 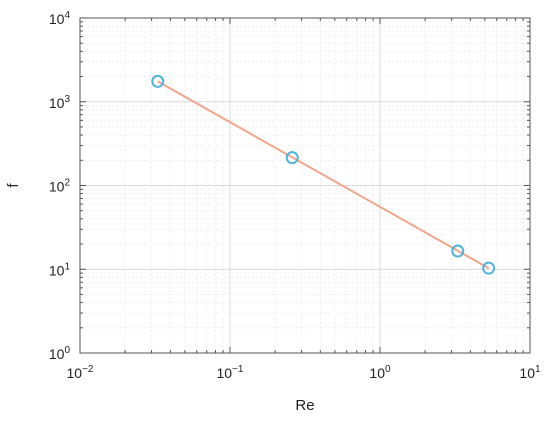 What do you see at coordinates (380, 372) in the screenshot?
I see `x-tick-label: 10⁰` at bounding box center [380, 372].